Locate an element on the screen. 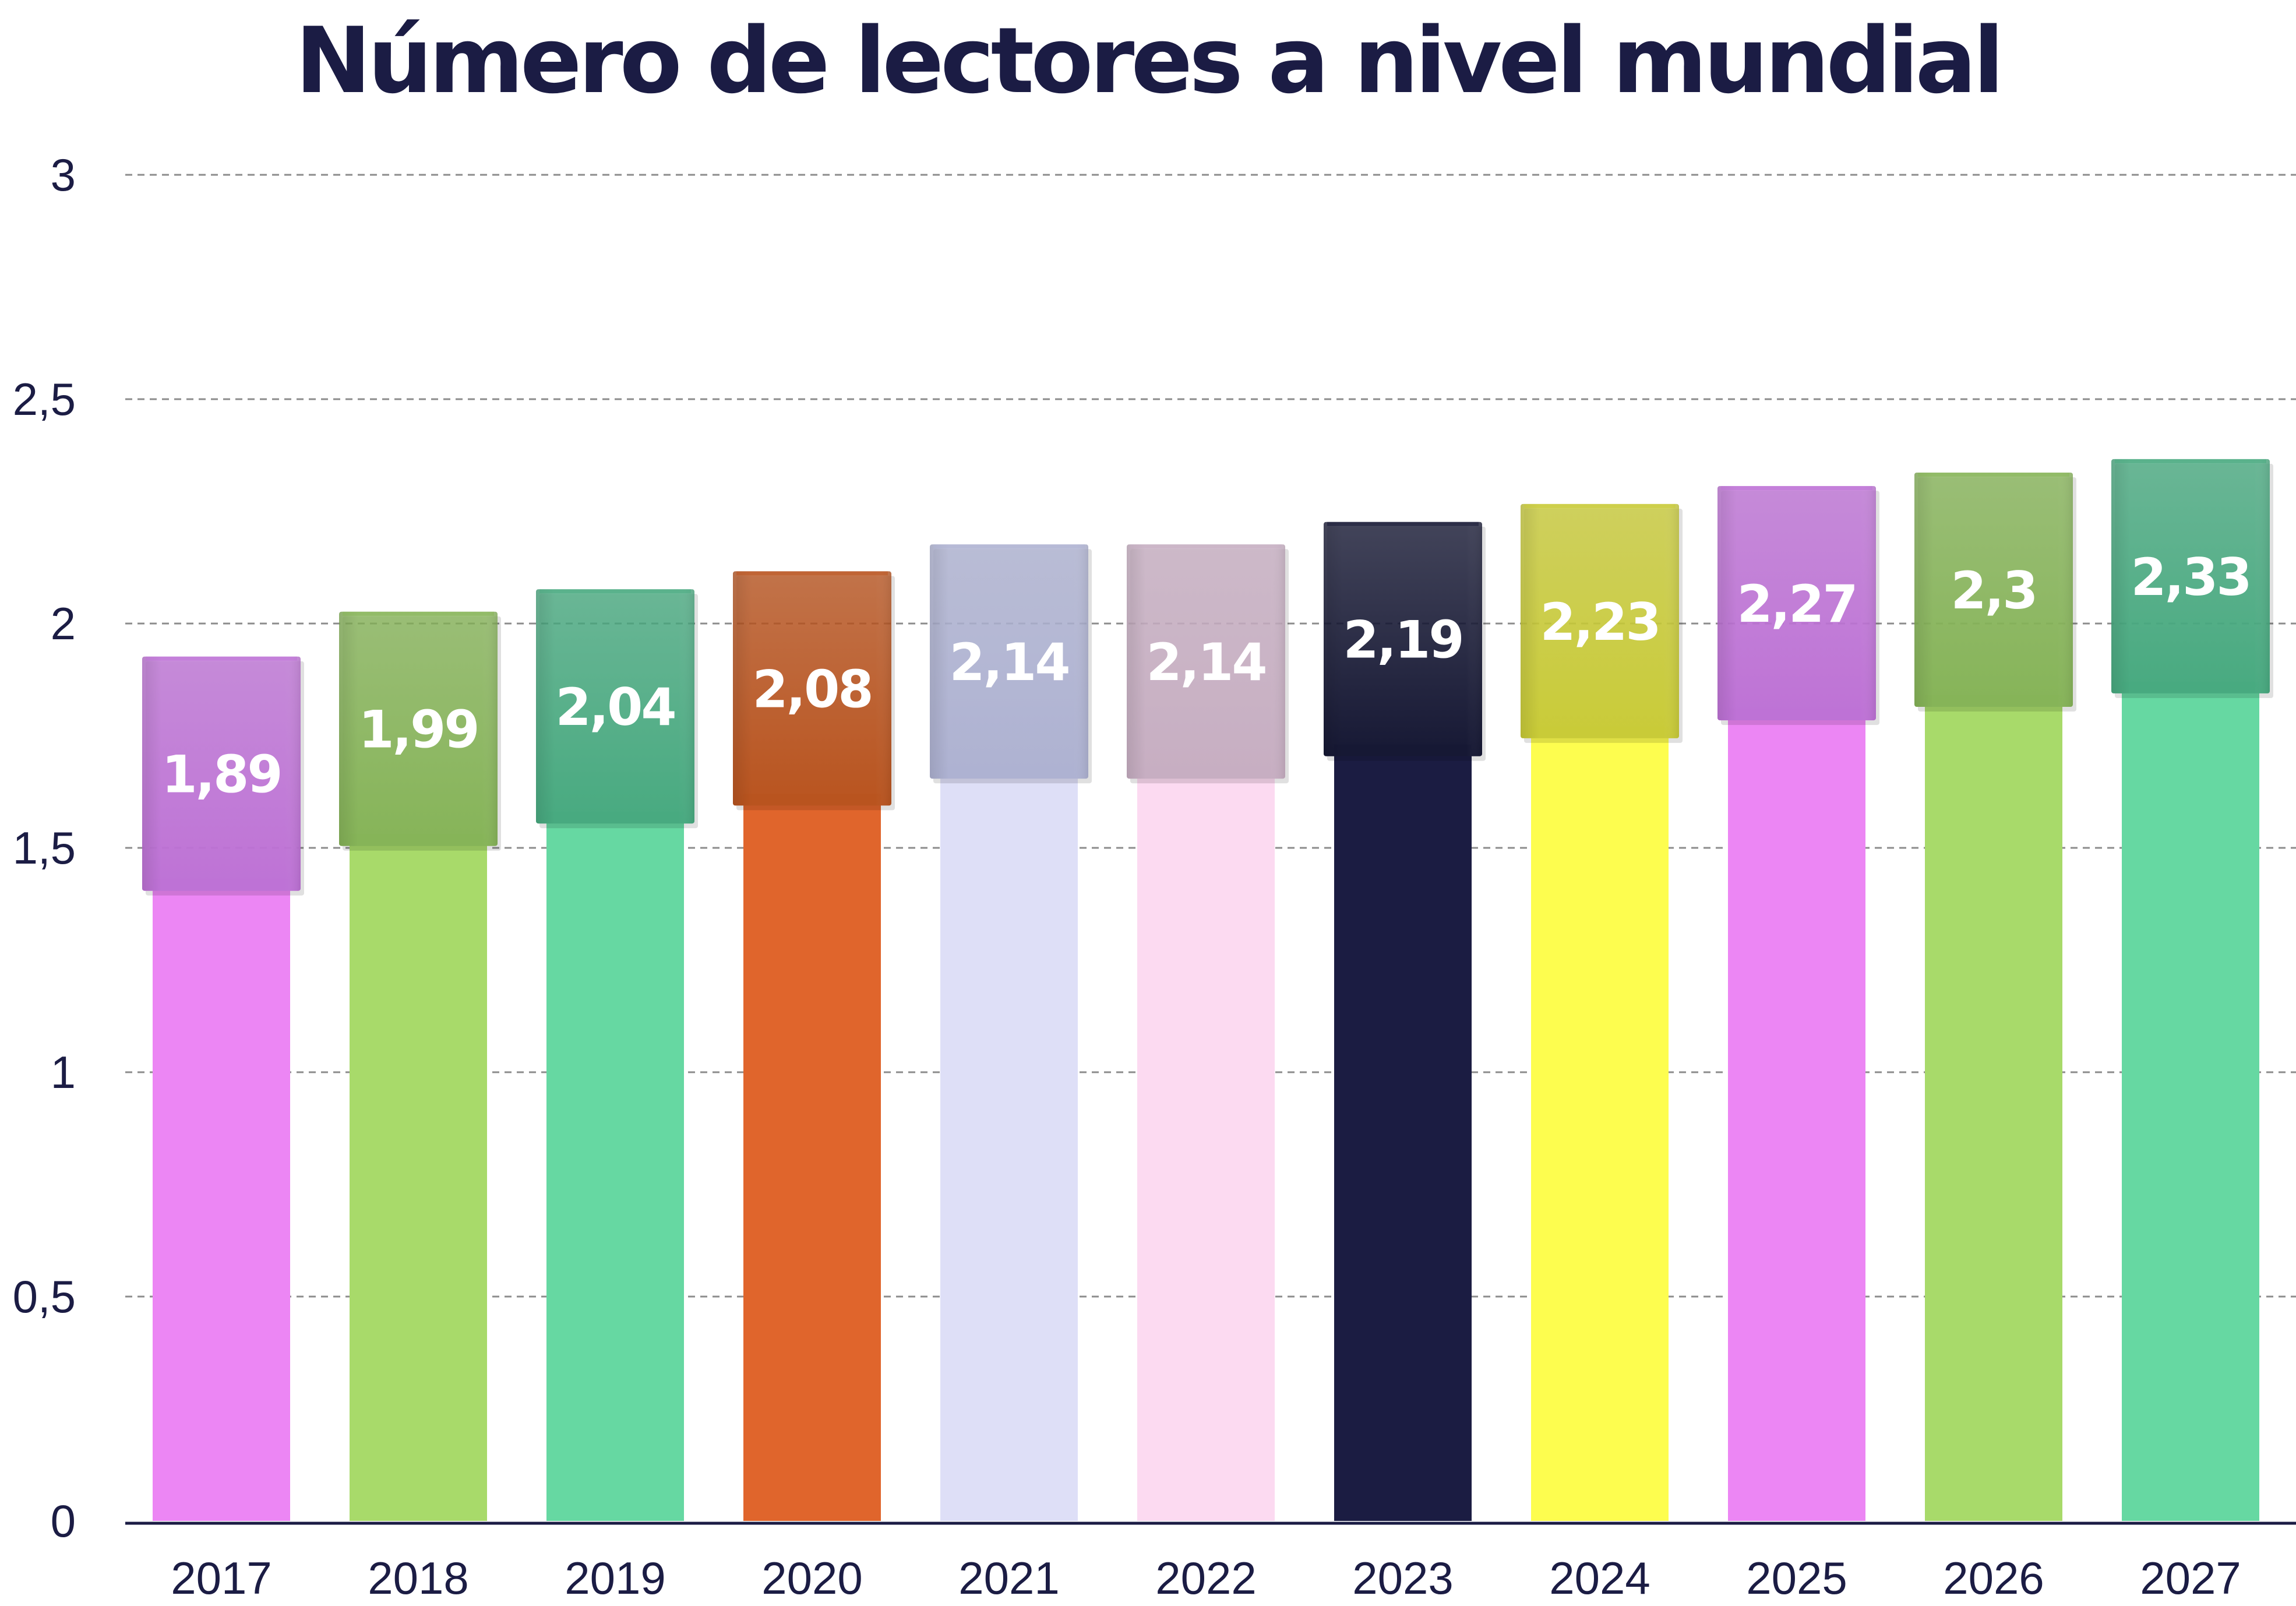  value-book: 2,04 is located at coordinates (617, 709).